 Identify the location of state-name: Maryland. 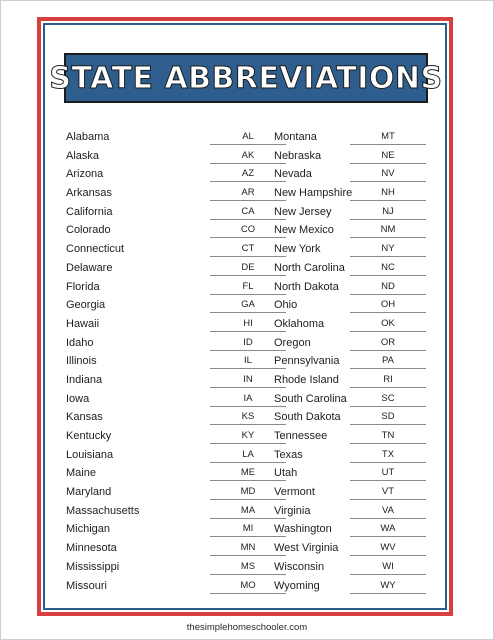
(89, 492).